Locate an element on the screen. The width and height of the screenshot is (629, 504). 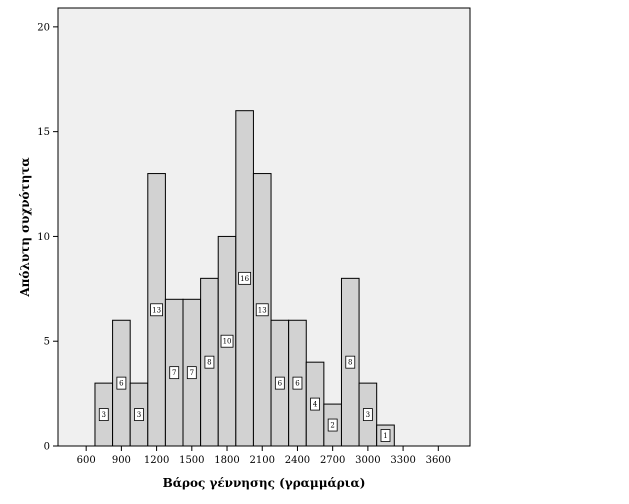
x-tick-label: 3000 is located at coordinates (367, 460).